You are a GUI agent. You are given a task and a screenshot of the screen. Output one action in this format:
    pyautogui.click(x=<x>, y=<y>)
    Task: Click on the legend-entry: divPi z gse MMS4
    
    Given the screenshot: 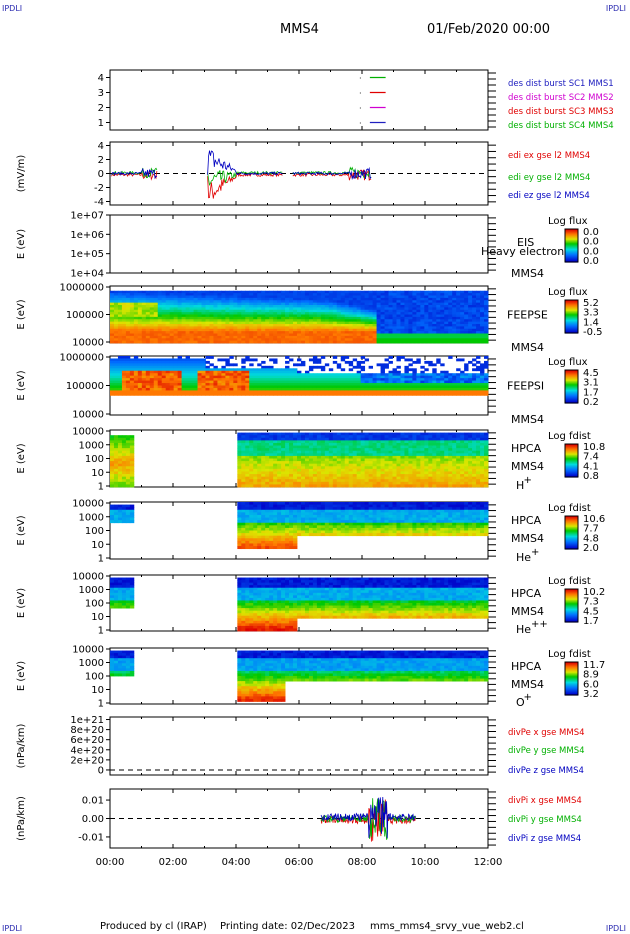 What is the action you would take?
    pyautogui.click(x=544, y=839)
    